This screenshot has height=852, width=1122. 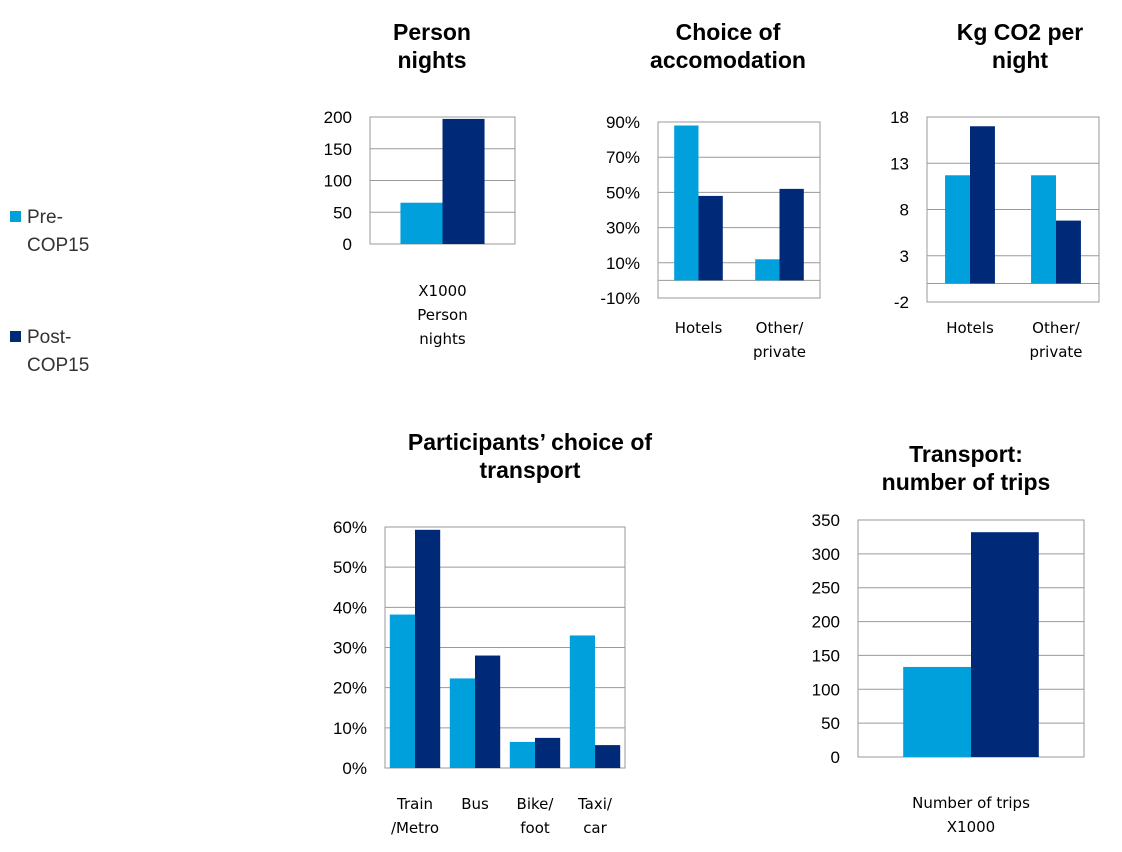 I want to click on x-tick-label: Number of trips X1000, so click(x=971, y=815).